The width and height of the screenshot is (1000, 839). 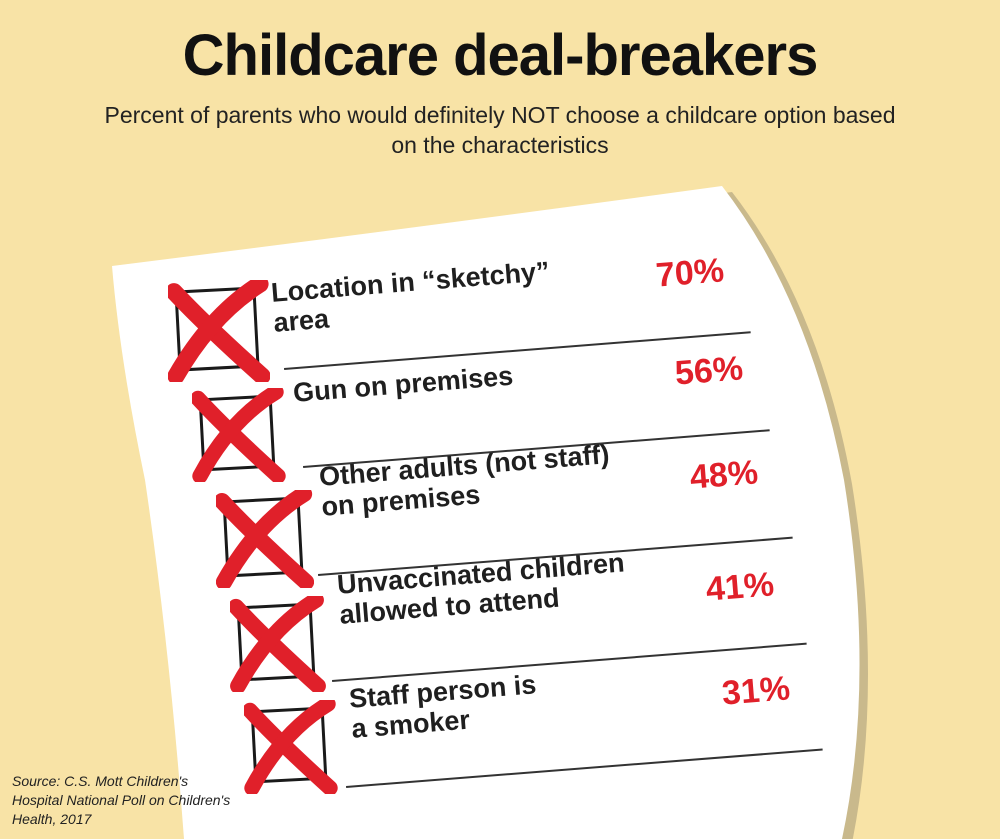 I want to click on item-value: 70%, so click(x=690, y=273).